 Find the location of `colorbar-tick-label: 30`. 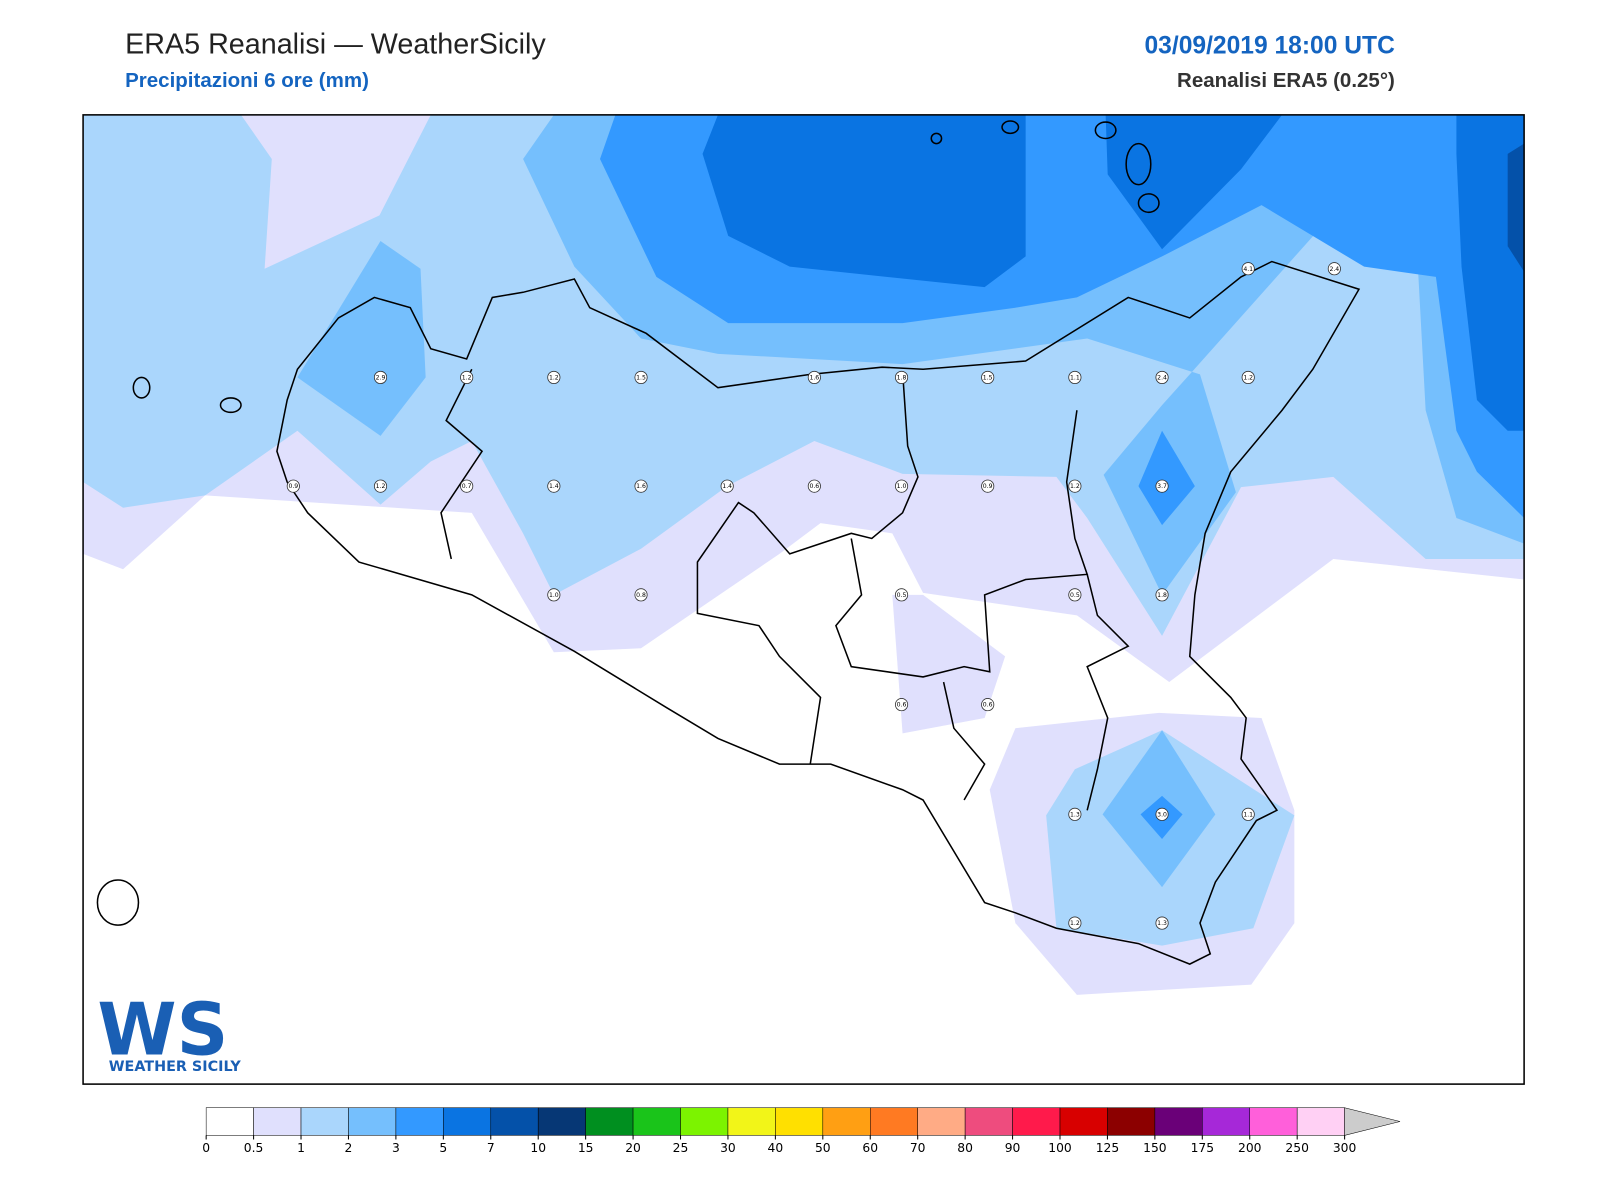

colorbar-tick-label: 30 is located at coordinates (728, 1148).